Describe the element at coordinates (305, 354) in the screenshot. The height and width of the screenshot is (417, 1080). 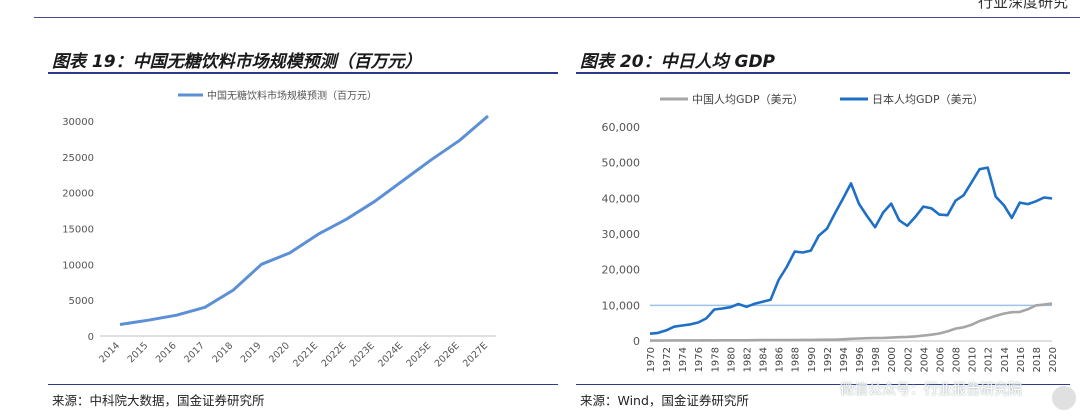
I see `chart19-xtick-7: 2021E` at that location.